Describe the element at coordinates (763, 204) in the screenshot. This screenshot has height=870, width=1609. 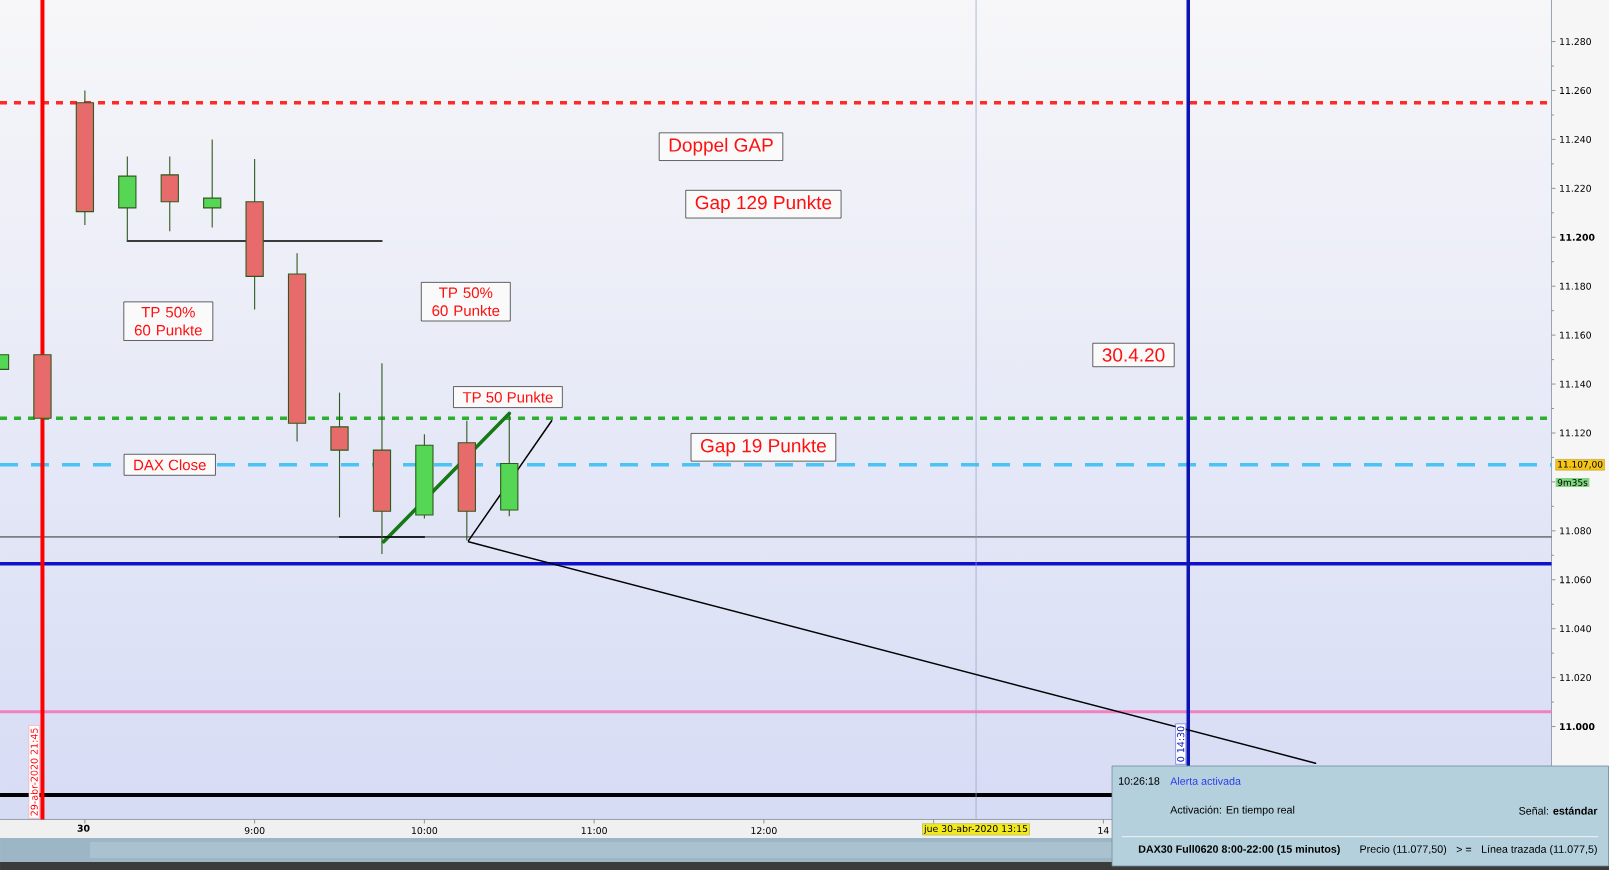
I see `annotation: Gap 129 Punkte` at that location.